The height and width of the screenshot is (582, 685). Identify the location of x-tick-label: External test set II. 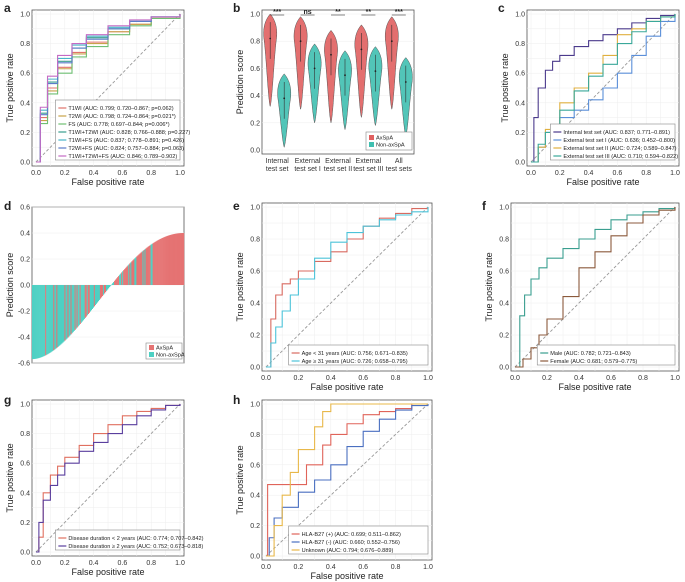
(338, 165).